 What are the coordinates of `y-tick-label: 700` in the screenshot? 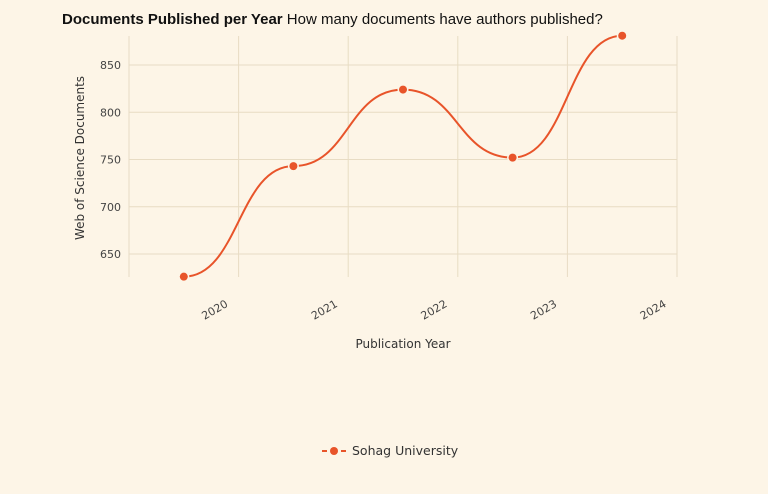 It's located at (110, 207).